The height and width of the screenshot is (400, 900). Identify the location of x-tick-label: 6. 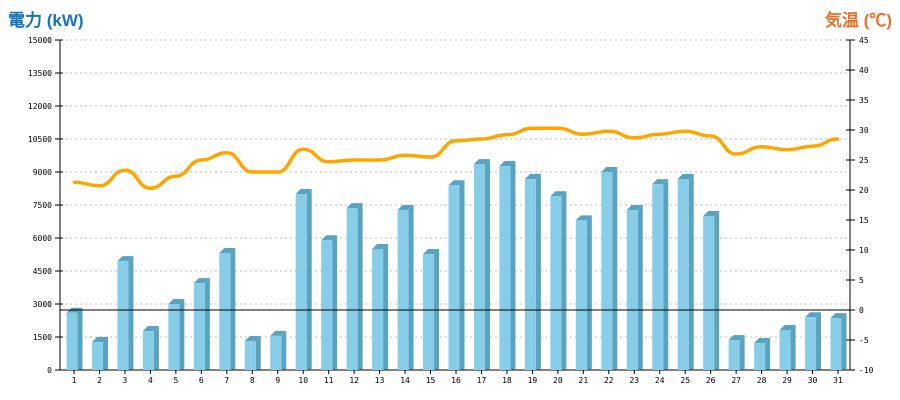
(201, 380).